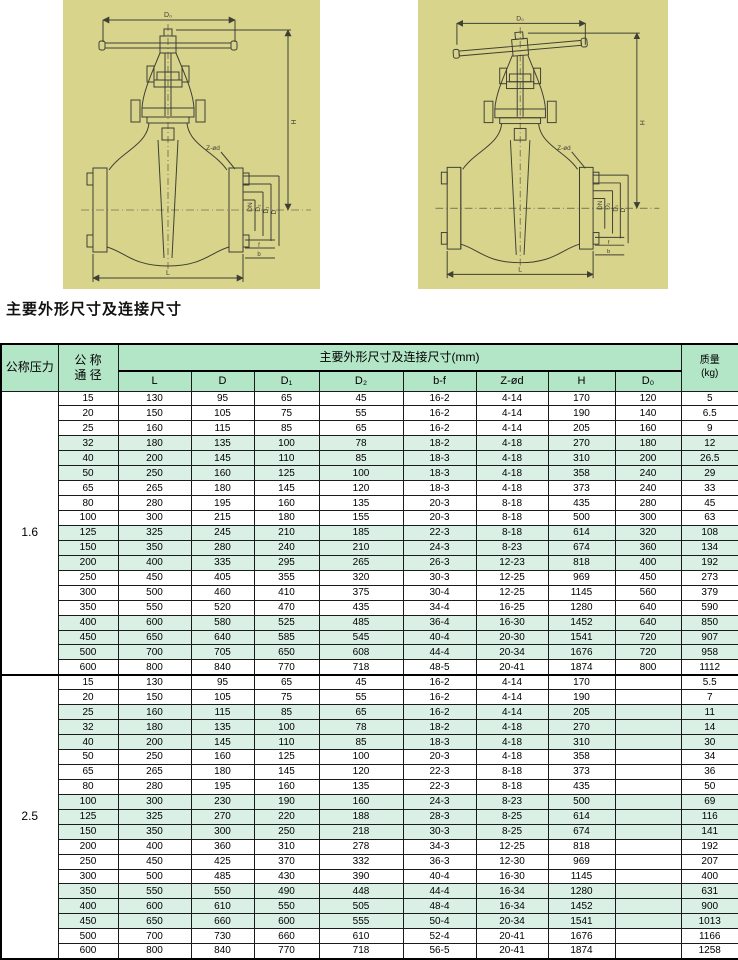 The image size is (738, 960). What do you see at coordinates (439, 861) in the screenshot?
I see `cell-dim: 36-3` at bounding box center [439, 861].